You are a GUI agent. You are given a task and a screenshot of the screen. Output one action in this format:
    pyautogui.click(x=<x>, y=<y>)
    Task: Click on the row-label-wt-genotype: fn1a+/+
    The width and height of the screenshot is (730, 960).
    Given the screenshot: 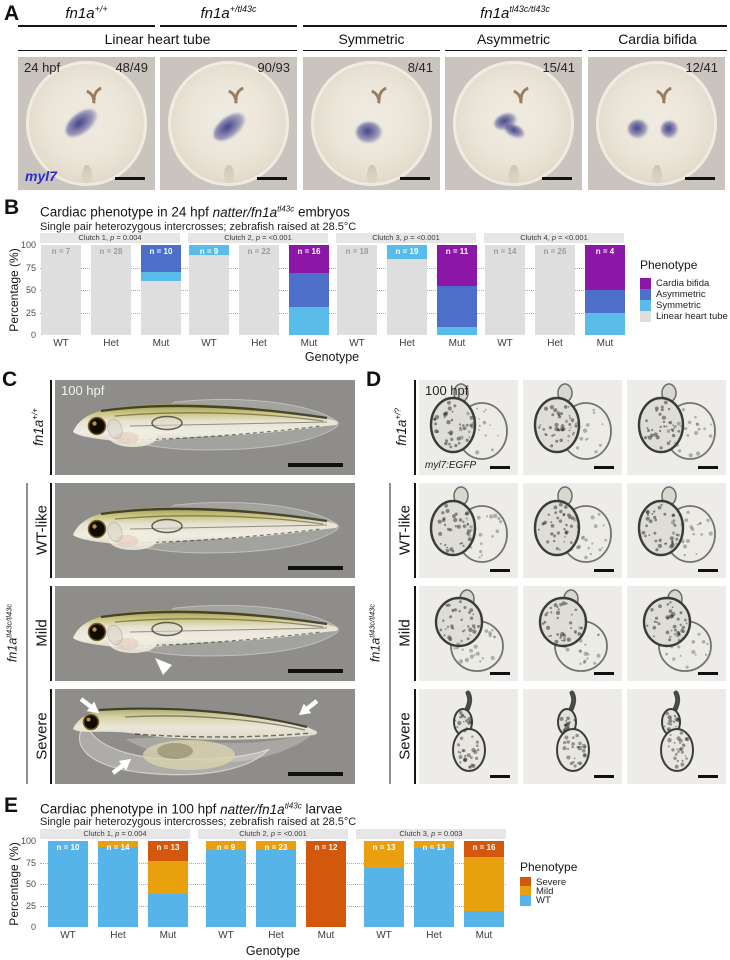 What is the action you would take?
    pyautogui.click(x=38, y=427)
    